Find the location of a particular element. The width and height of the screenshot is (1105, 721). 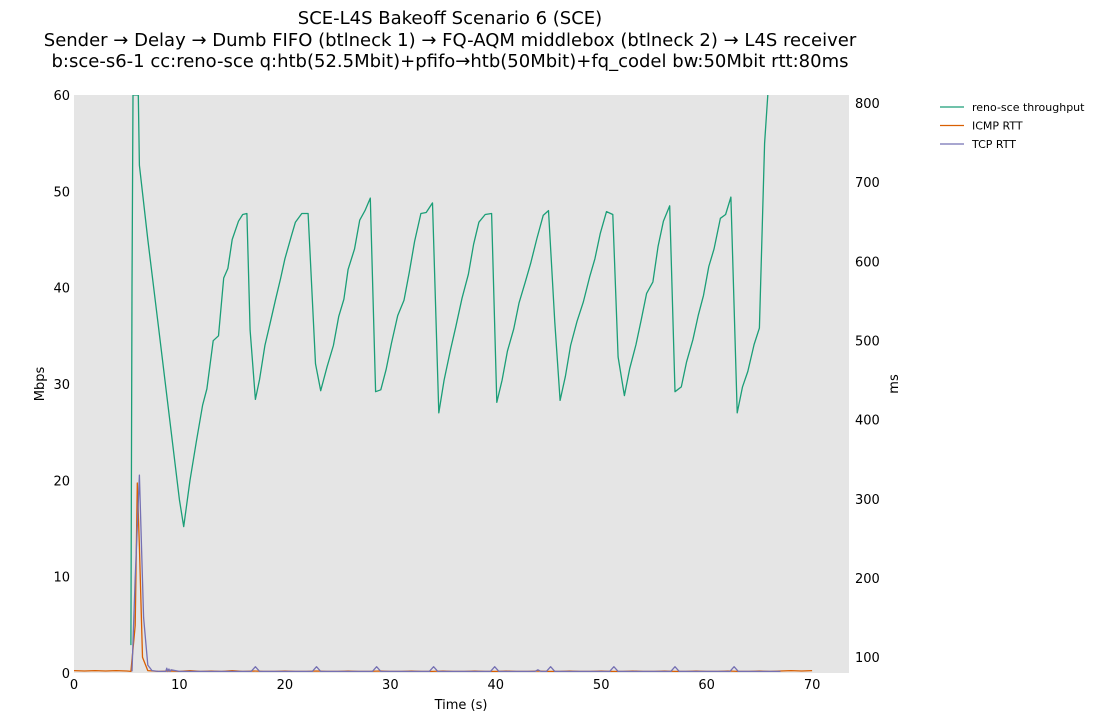

x-tick-label: 70 is located at coordinates (812, 685).